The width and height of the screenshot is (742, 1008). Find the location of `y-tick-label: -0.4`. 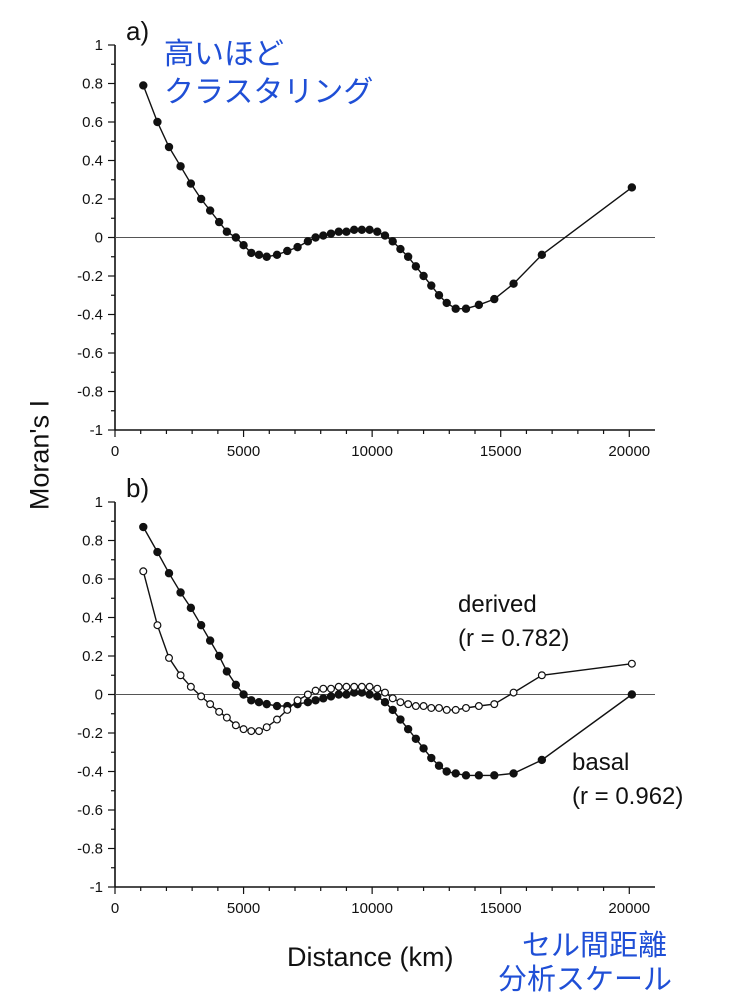

y-tick-label: -0.4 is located at coordinates (90, 315).